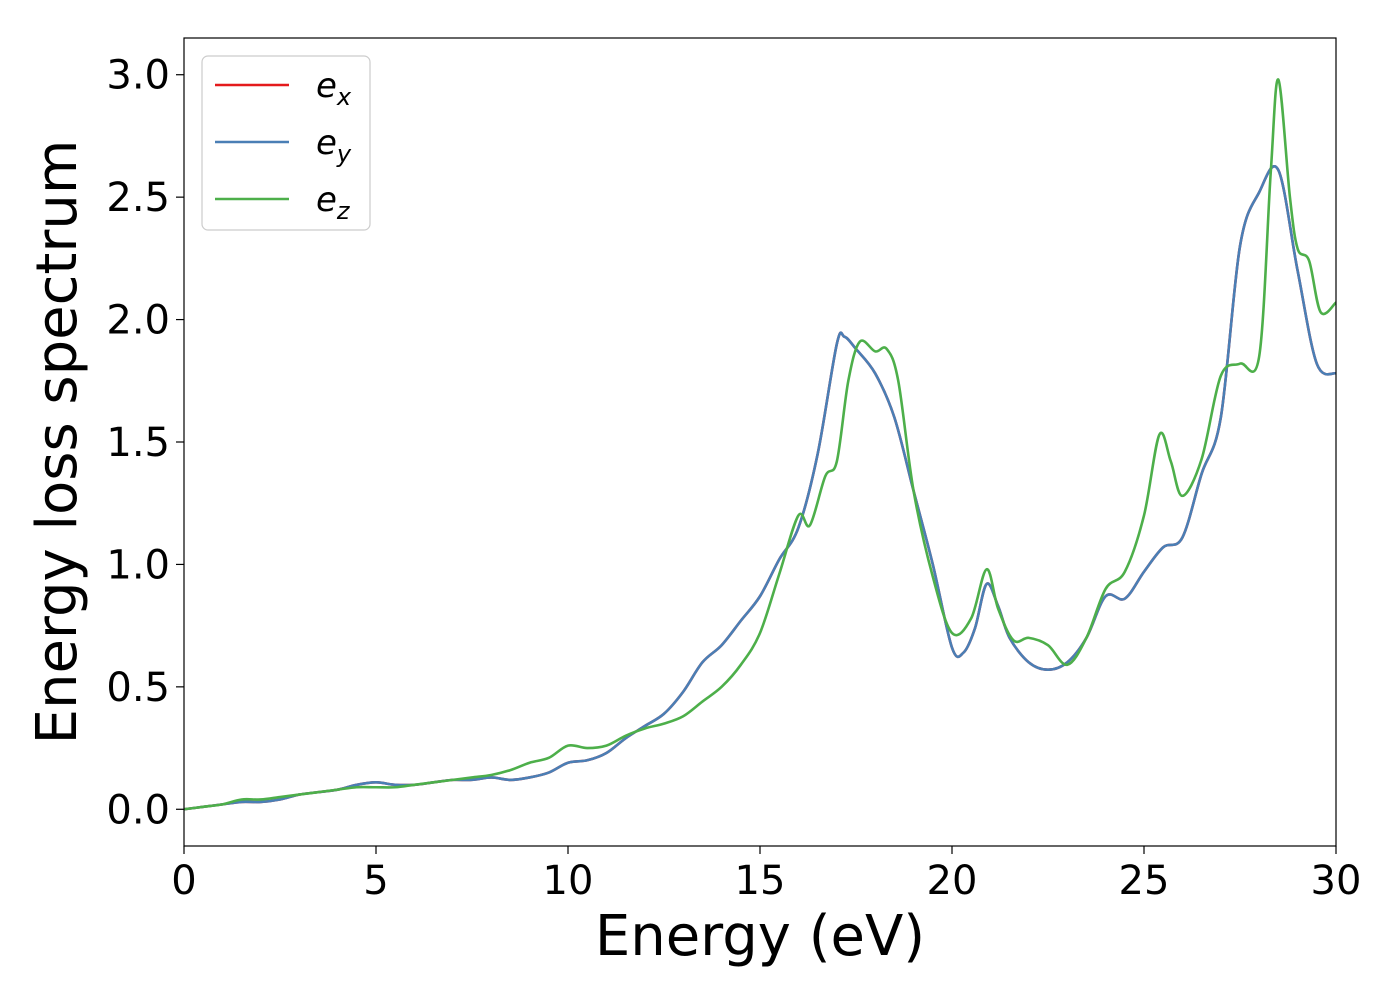 The height and width of the screenshot is (1000, 1400). What do you see at coordinates (138, 565) in the screenshot?
I see `y-tick-label: 1.0` at bounding box center [138, 565].